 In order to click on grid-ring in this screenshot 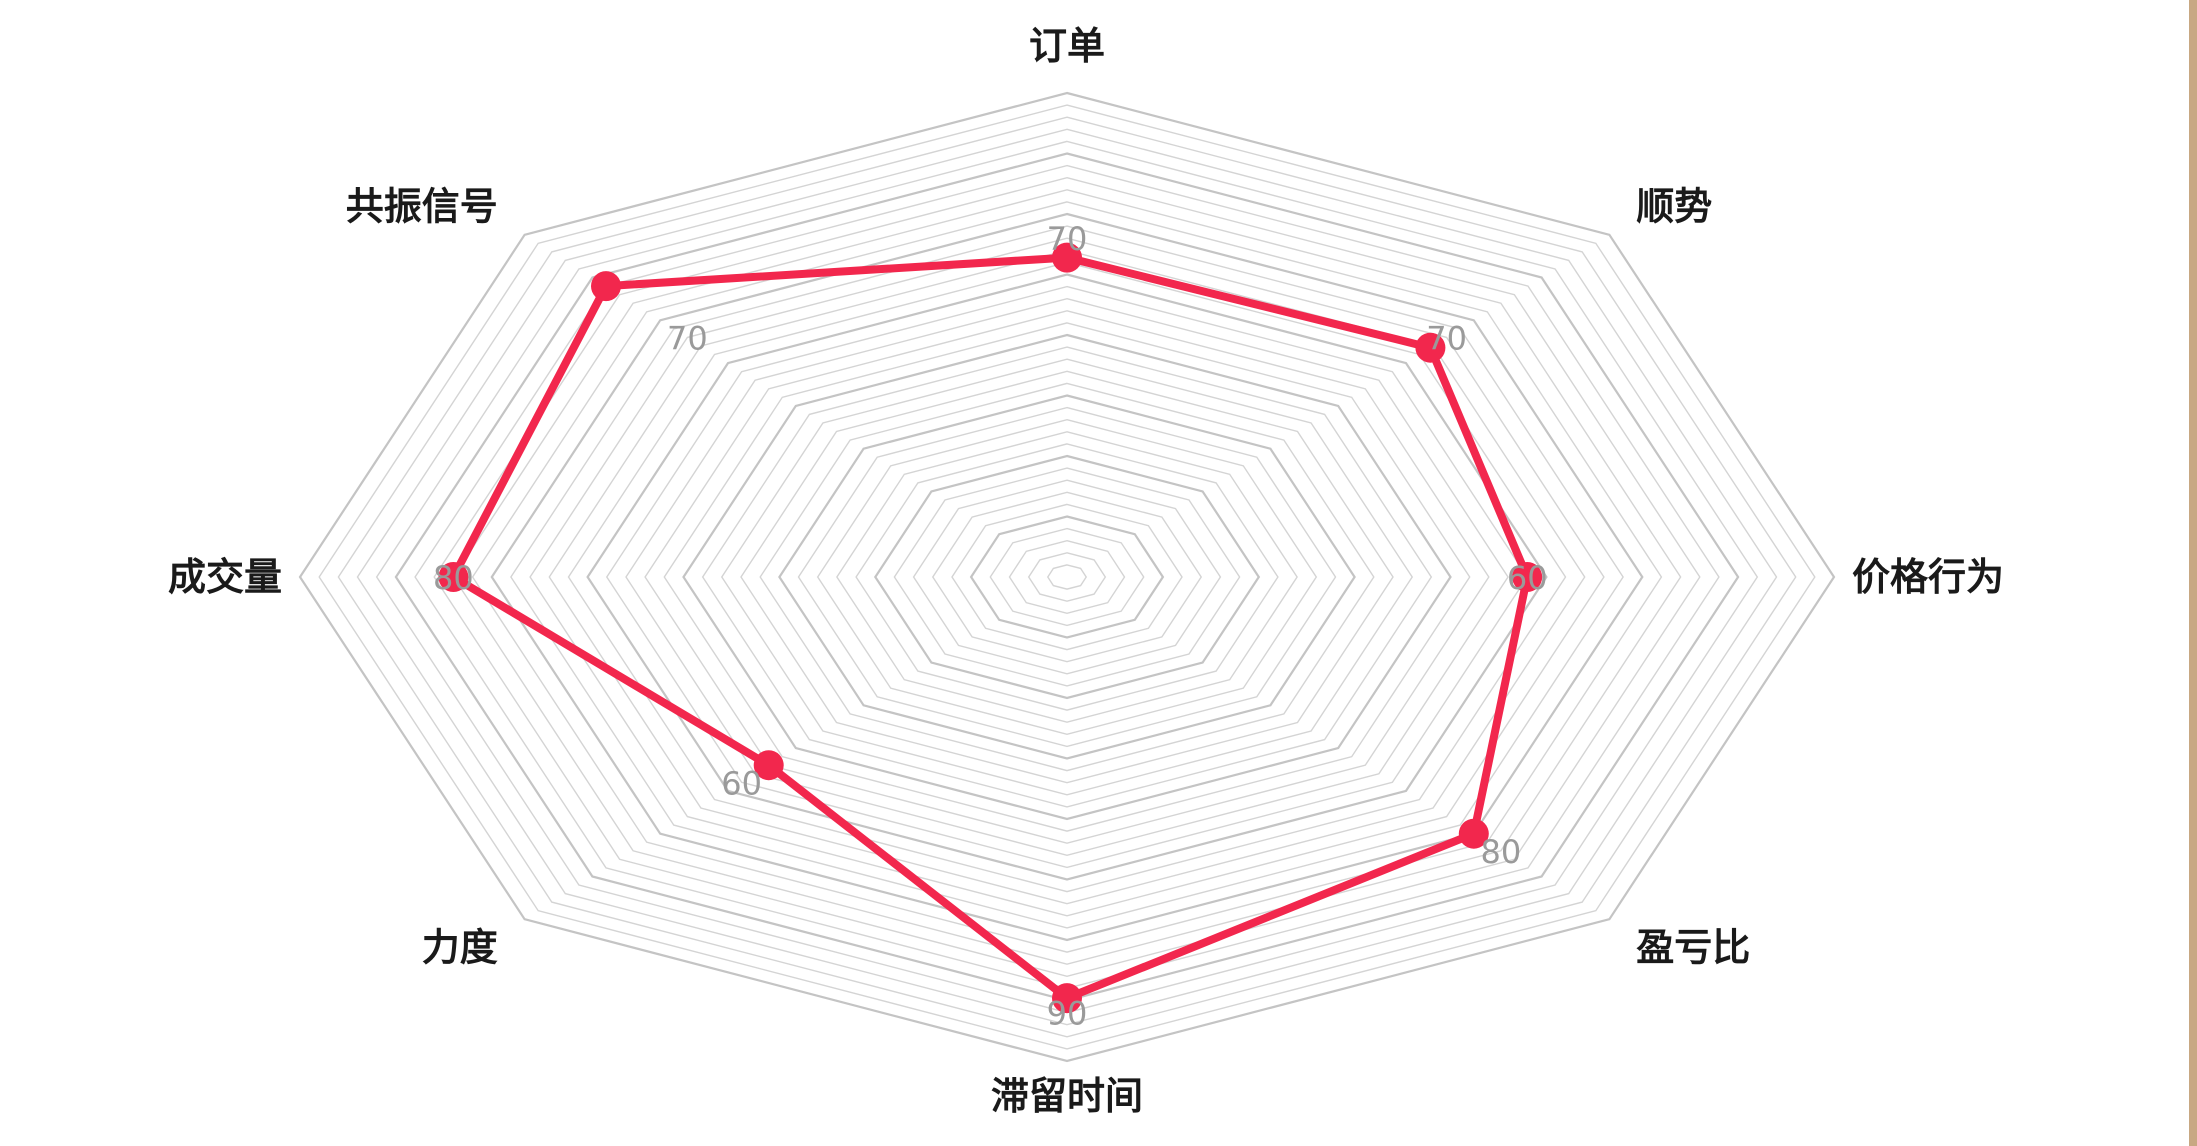, I will do `click(1067, 577)`.